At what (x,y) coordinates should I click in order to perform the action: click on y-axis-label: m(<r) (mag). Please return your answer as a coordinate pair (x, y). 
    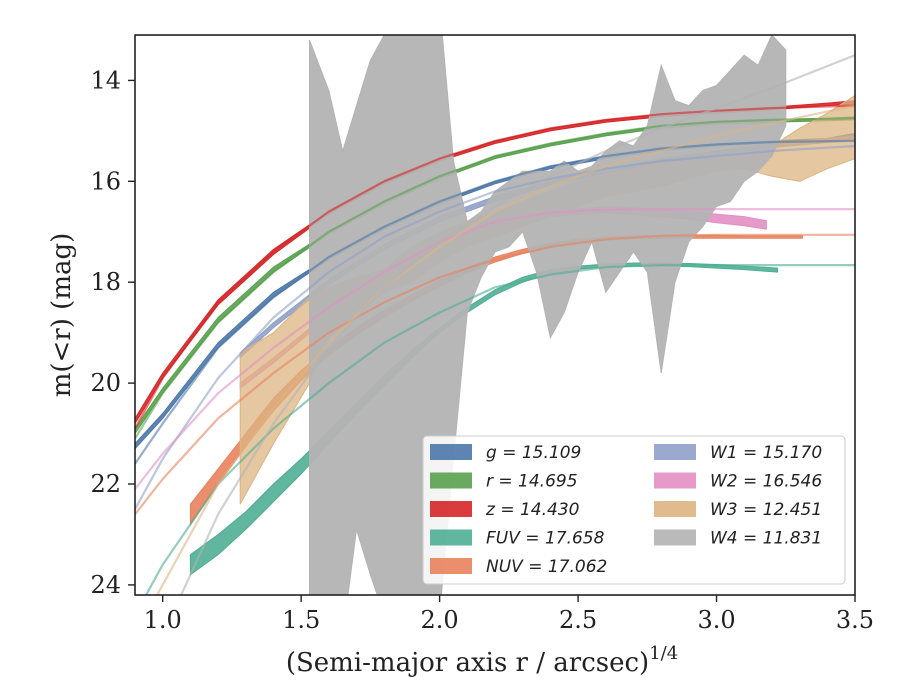
    Looking at the image, I should click on (62, 315).